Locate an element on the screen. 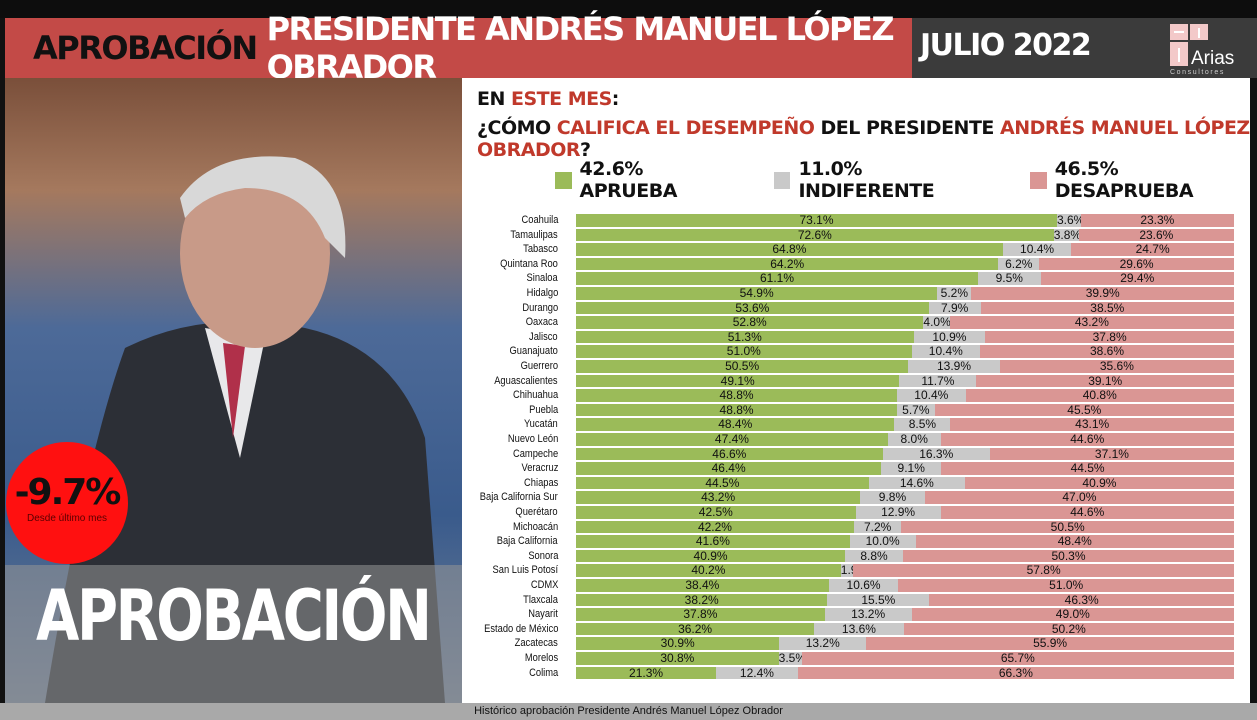  category-label: Tamaulipas is located at coordinates (534, 234).